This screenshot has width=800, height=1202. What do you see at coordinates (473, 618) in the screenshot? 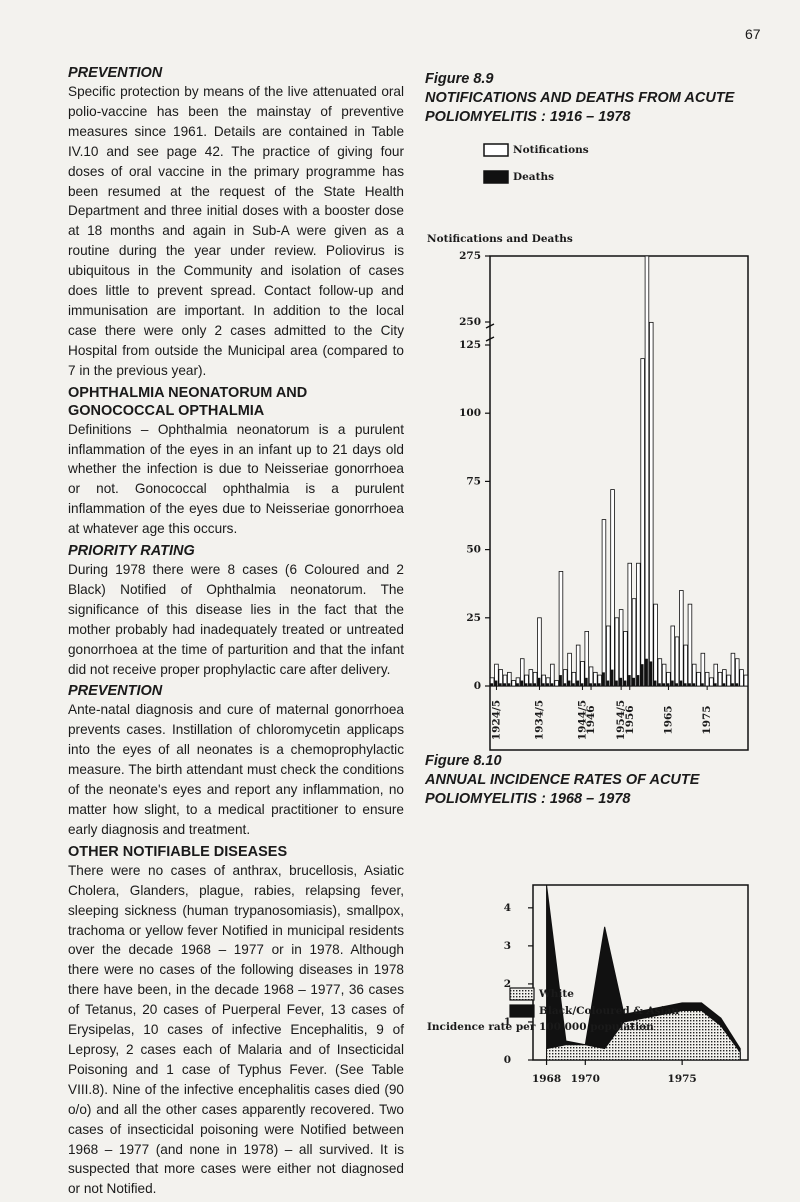
I see `tick-label: 25` at bounding box center [473, 618].